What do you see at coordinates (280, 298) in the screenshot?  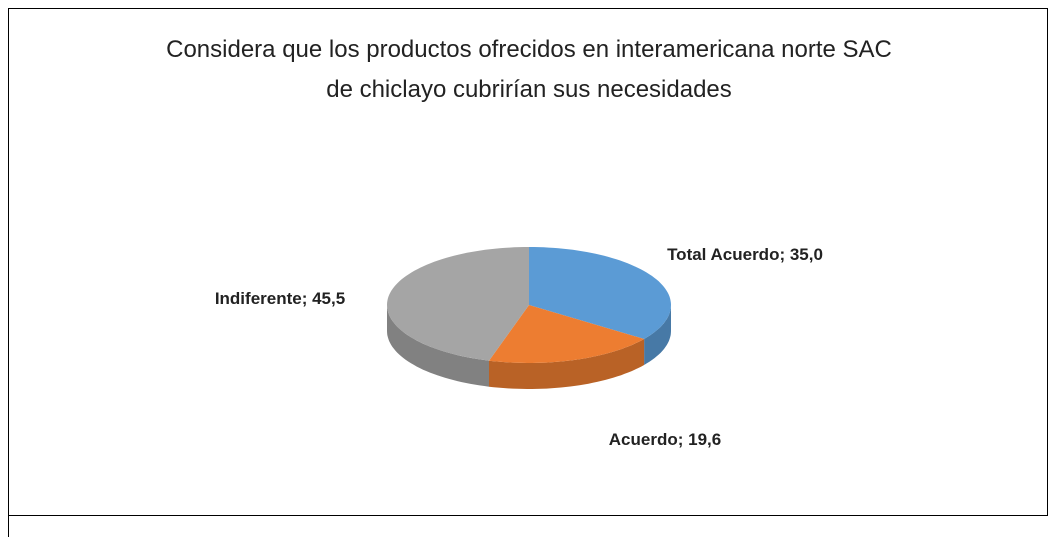 I see `data-label: Indiferente; 45,5` at bounding box center [280, 298].